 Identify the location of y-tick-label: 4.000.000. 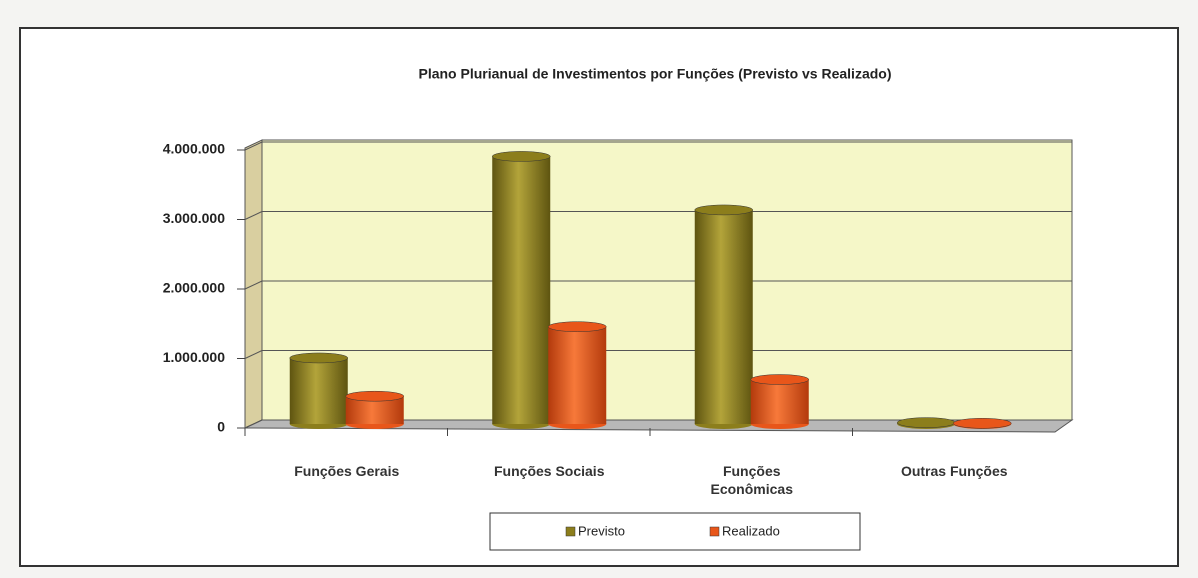
(194, 149).